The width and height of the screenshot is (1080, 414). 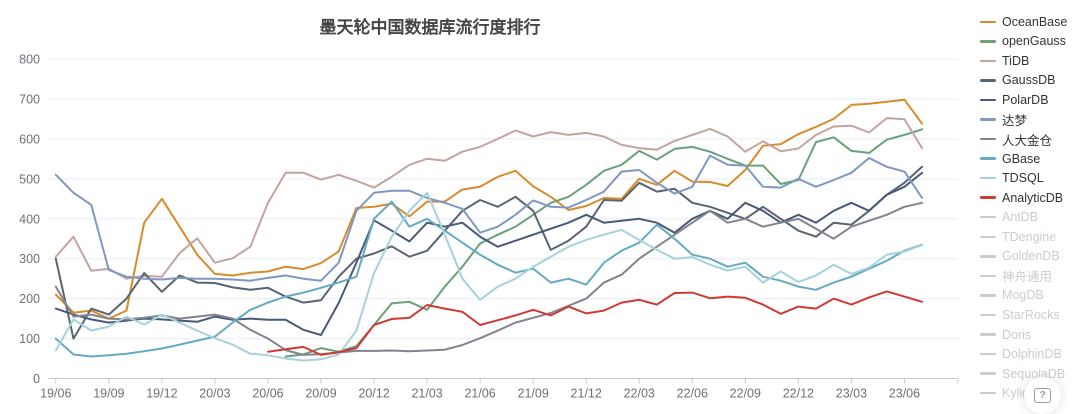 What do you see at coordinates (29, 259) in the screenshot?
I see `y-axis-label-300: 300` at bounding box center [29, 259].